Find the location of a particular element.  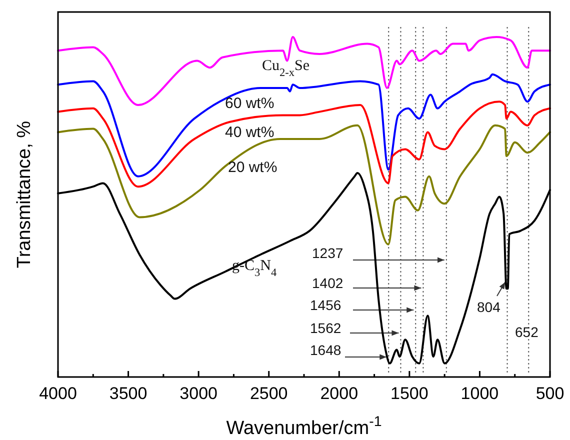

y-axis-title: Transmittance, % is located at coordinates (24, 194).